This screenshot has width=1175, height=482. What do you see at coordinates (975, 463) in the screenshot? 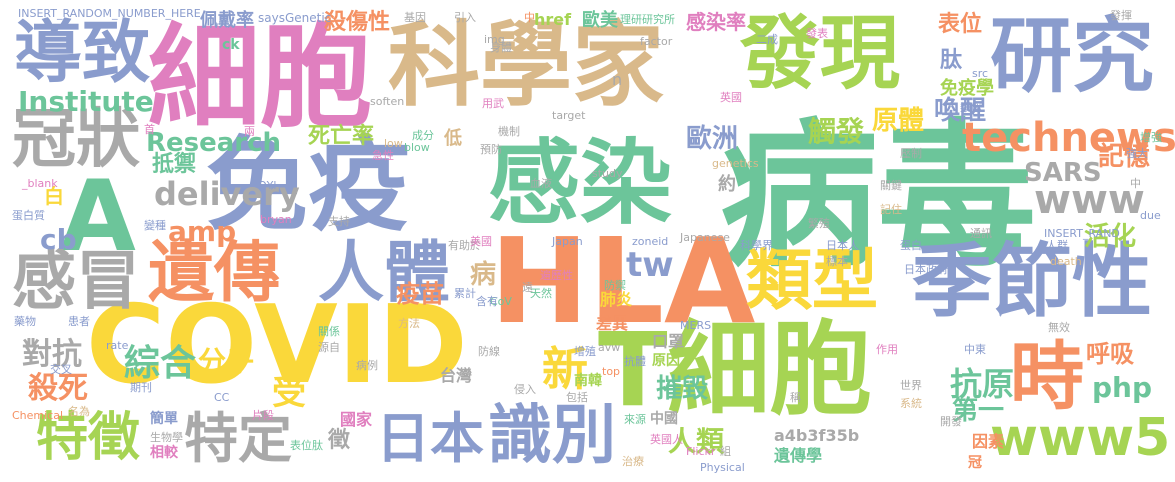
I see `word-guan: 冠` at bounding box center [975, 463].